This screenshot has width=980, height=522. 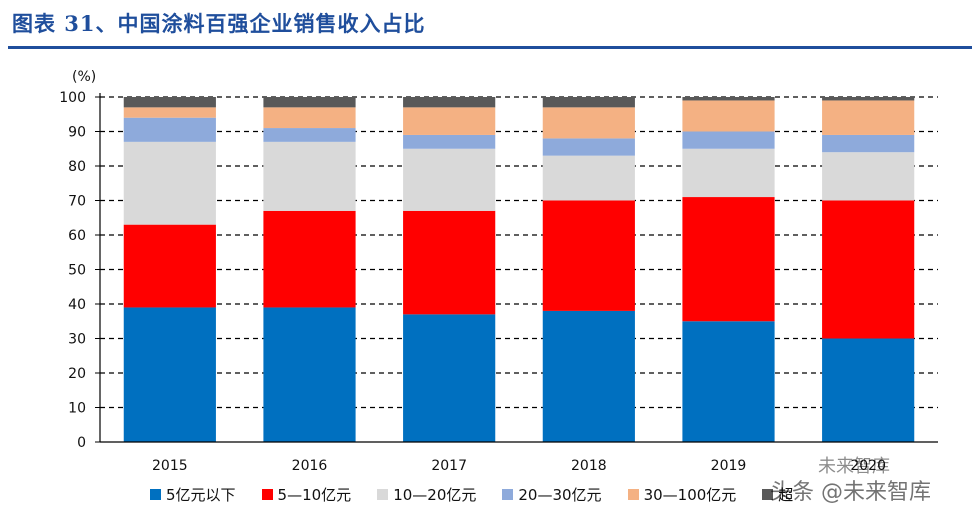 What do you see at coordinates (219, 23) in the screenshot?
I see `figure-title: 图表 31、中国涂料百强企业销售收入占比` at bounding box center [219, 23].